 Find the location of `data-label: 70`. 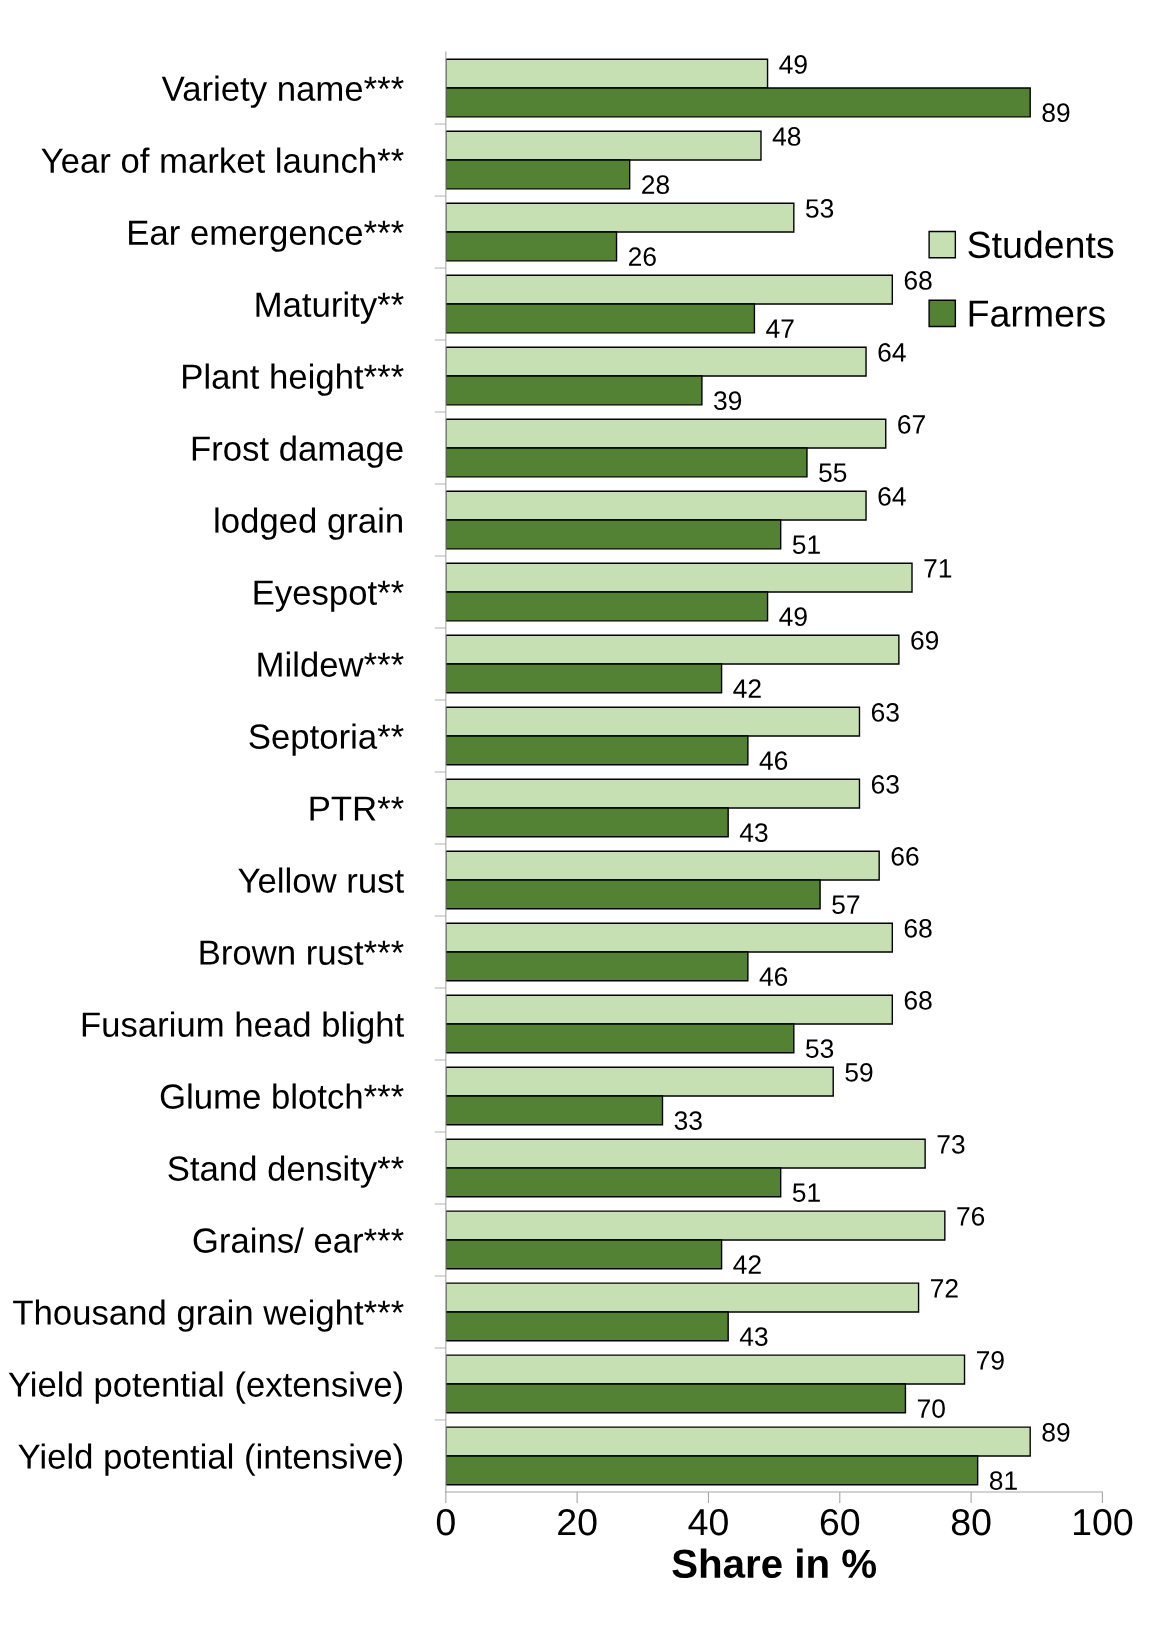

data-label: 70 is located at coordinates (931, 1408).